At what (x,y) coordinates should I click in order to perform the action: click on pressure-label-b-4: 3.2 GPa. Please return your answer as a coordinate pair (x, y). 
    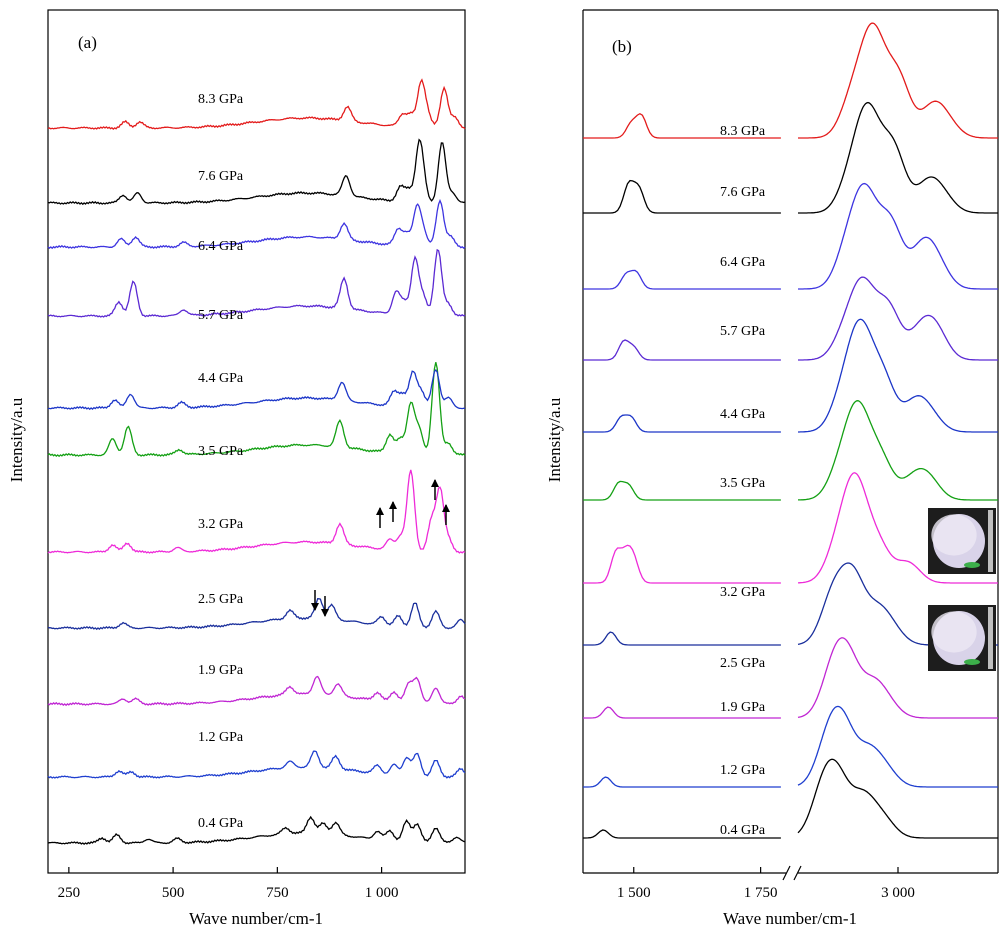
    Looking at the image, I should click on (743, 592).